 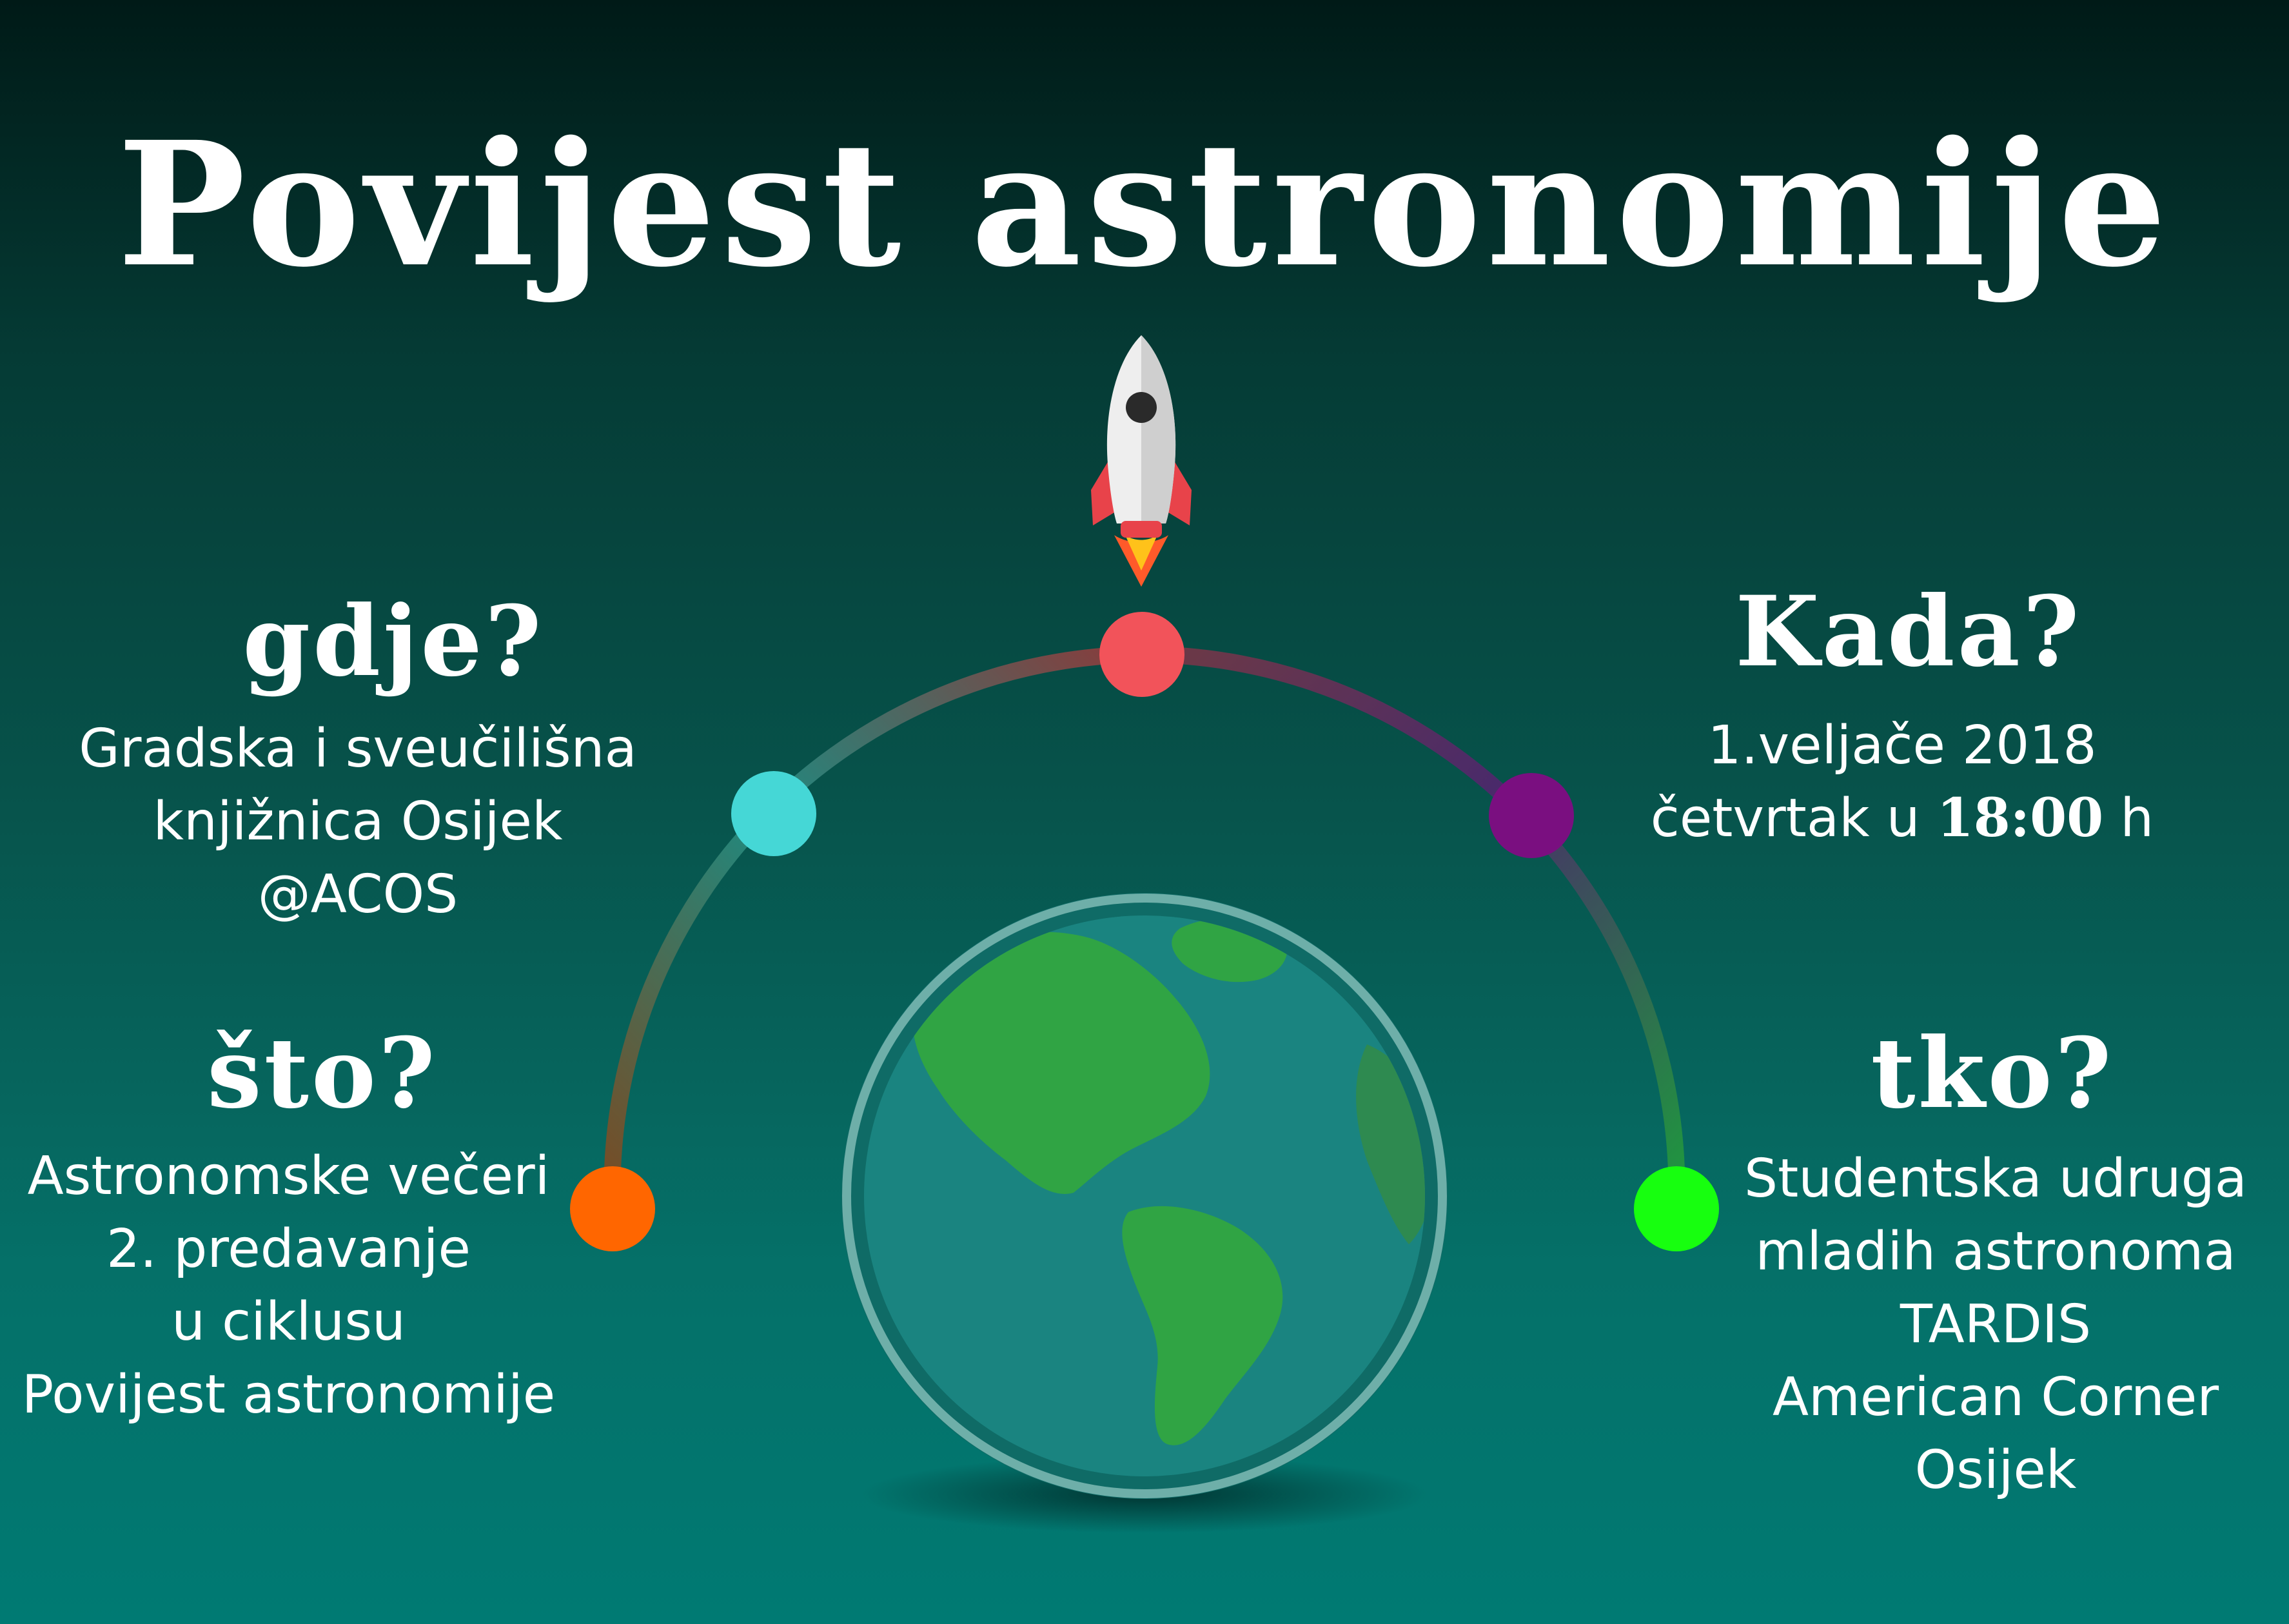 What do you see at coordinates (288, 1176) in the screenshot?
I see `what-line: Astronomske večeri` at bounding box center [288, 1176].